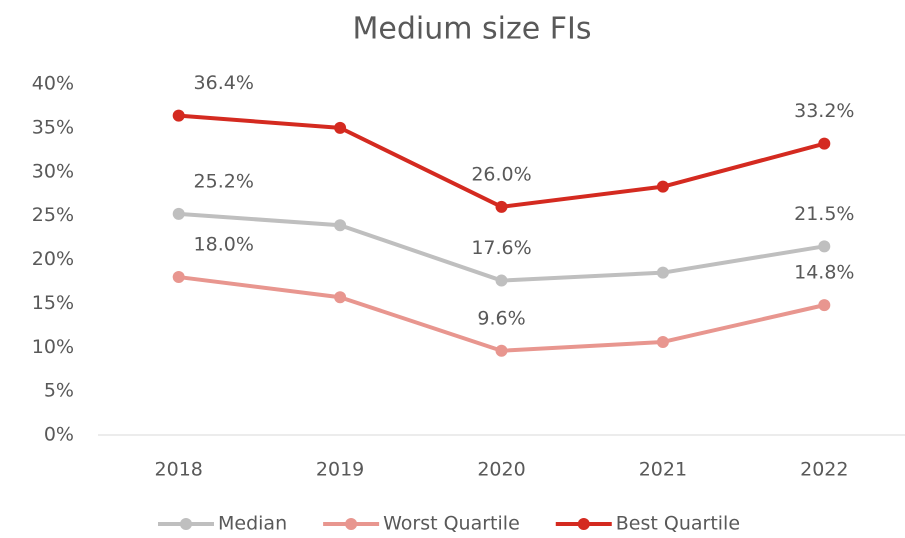 This screenshot has height=538, width=905. I want to click on y-tick-label: 35%, so click(53, 127).